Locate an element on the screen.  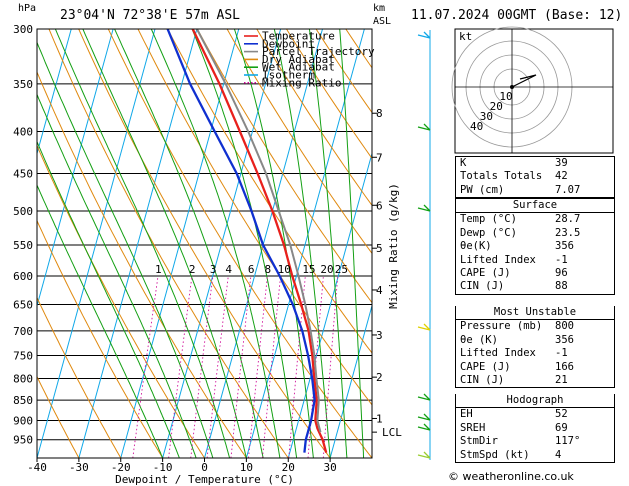
mixing-ratio-label: 10 is located at coordinates (284, 269).